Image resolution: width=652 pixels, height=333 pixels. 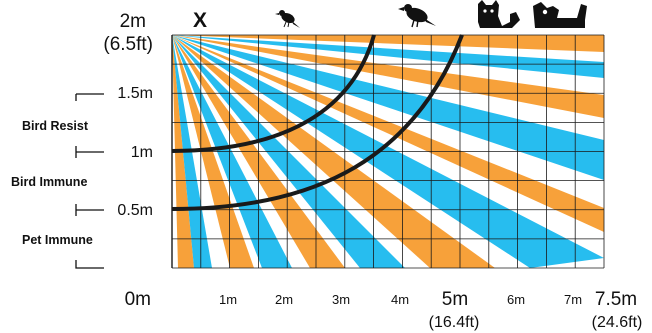 I want to click on bracket-0-5m, so click(x=89, y=210).